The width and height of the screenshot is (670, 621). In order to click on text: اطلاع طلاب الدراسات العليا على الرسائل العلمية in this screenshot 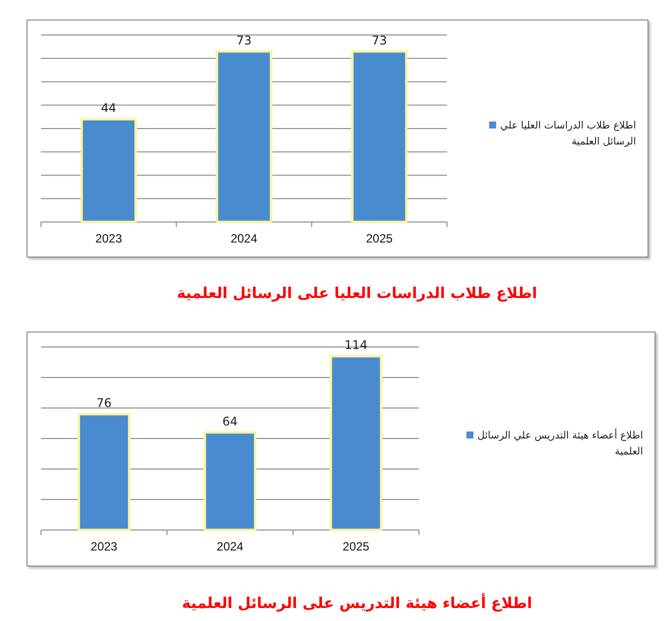, I will do `click(357, 293)`.